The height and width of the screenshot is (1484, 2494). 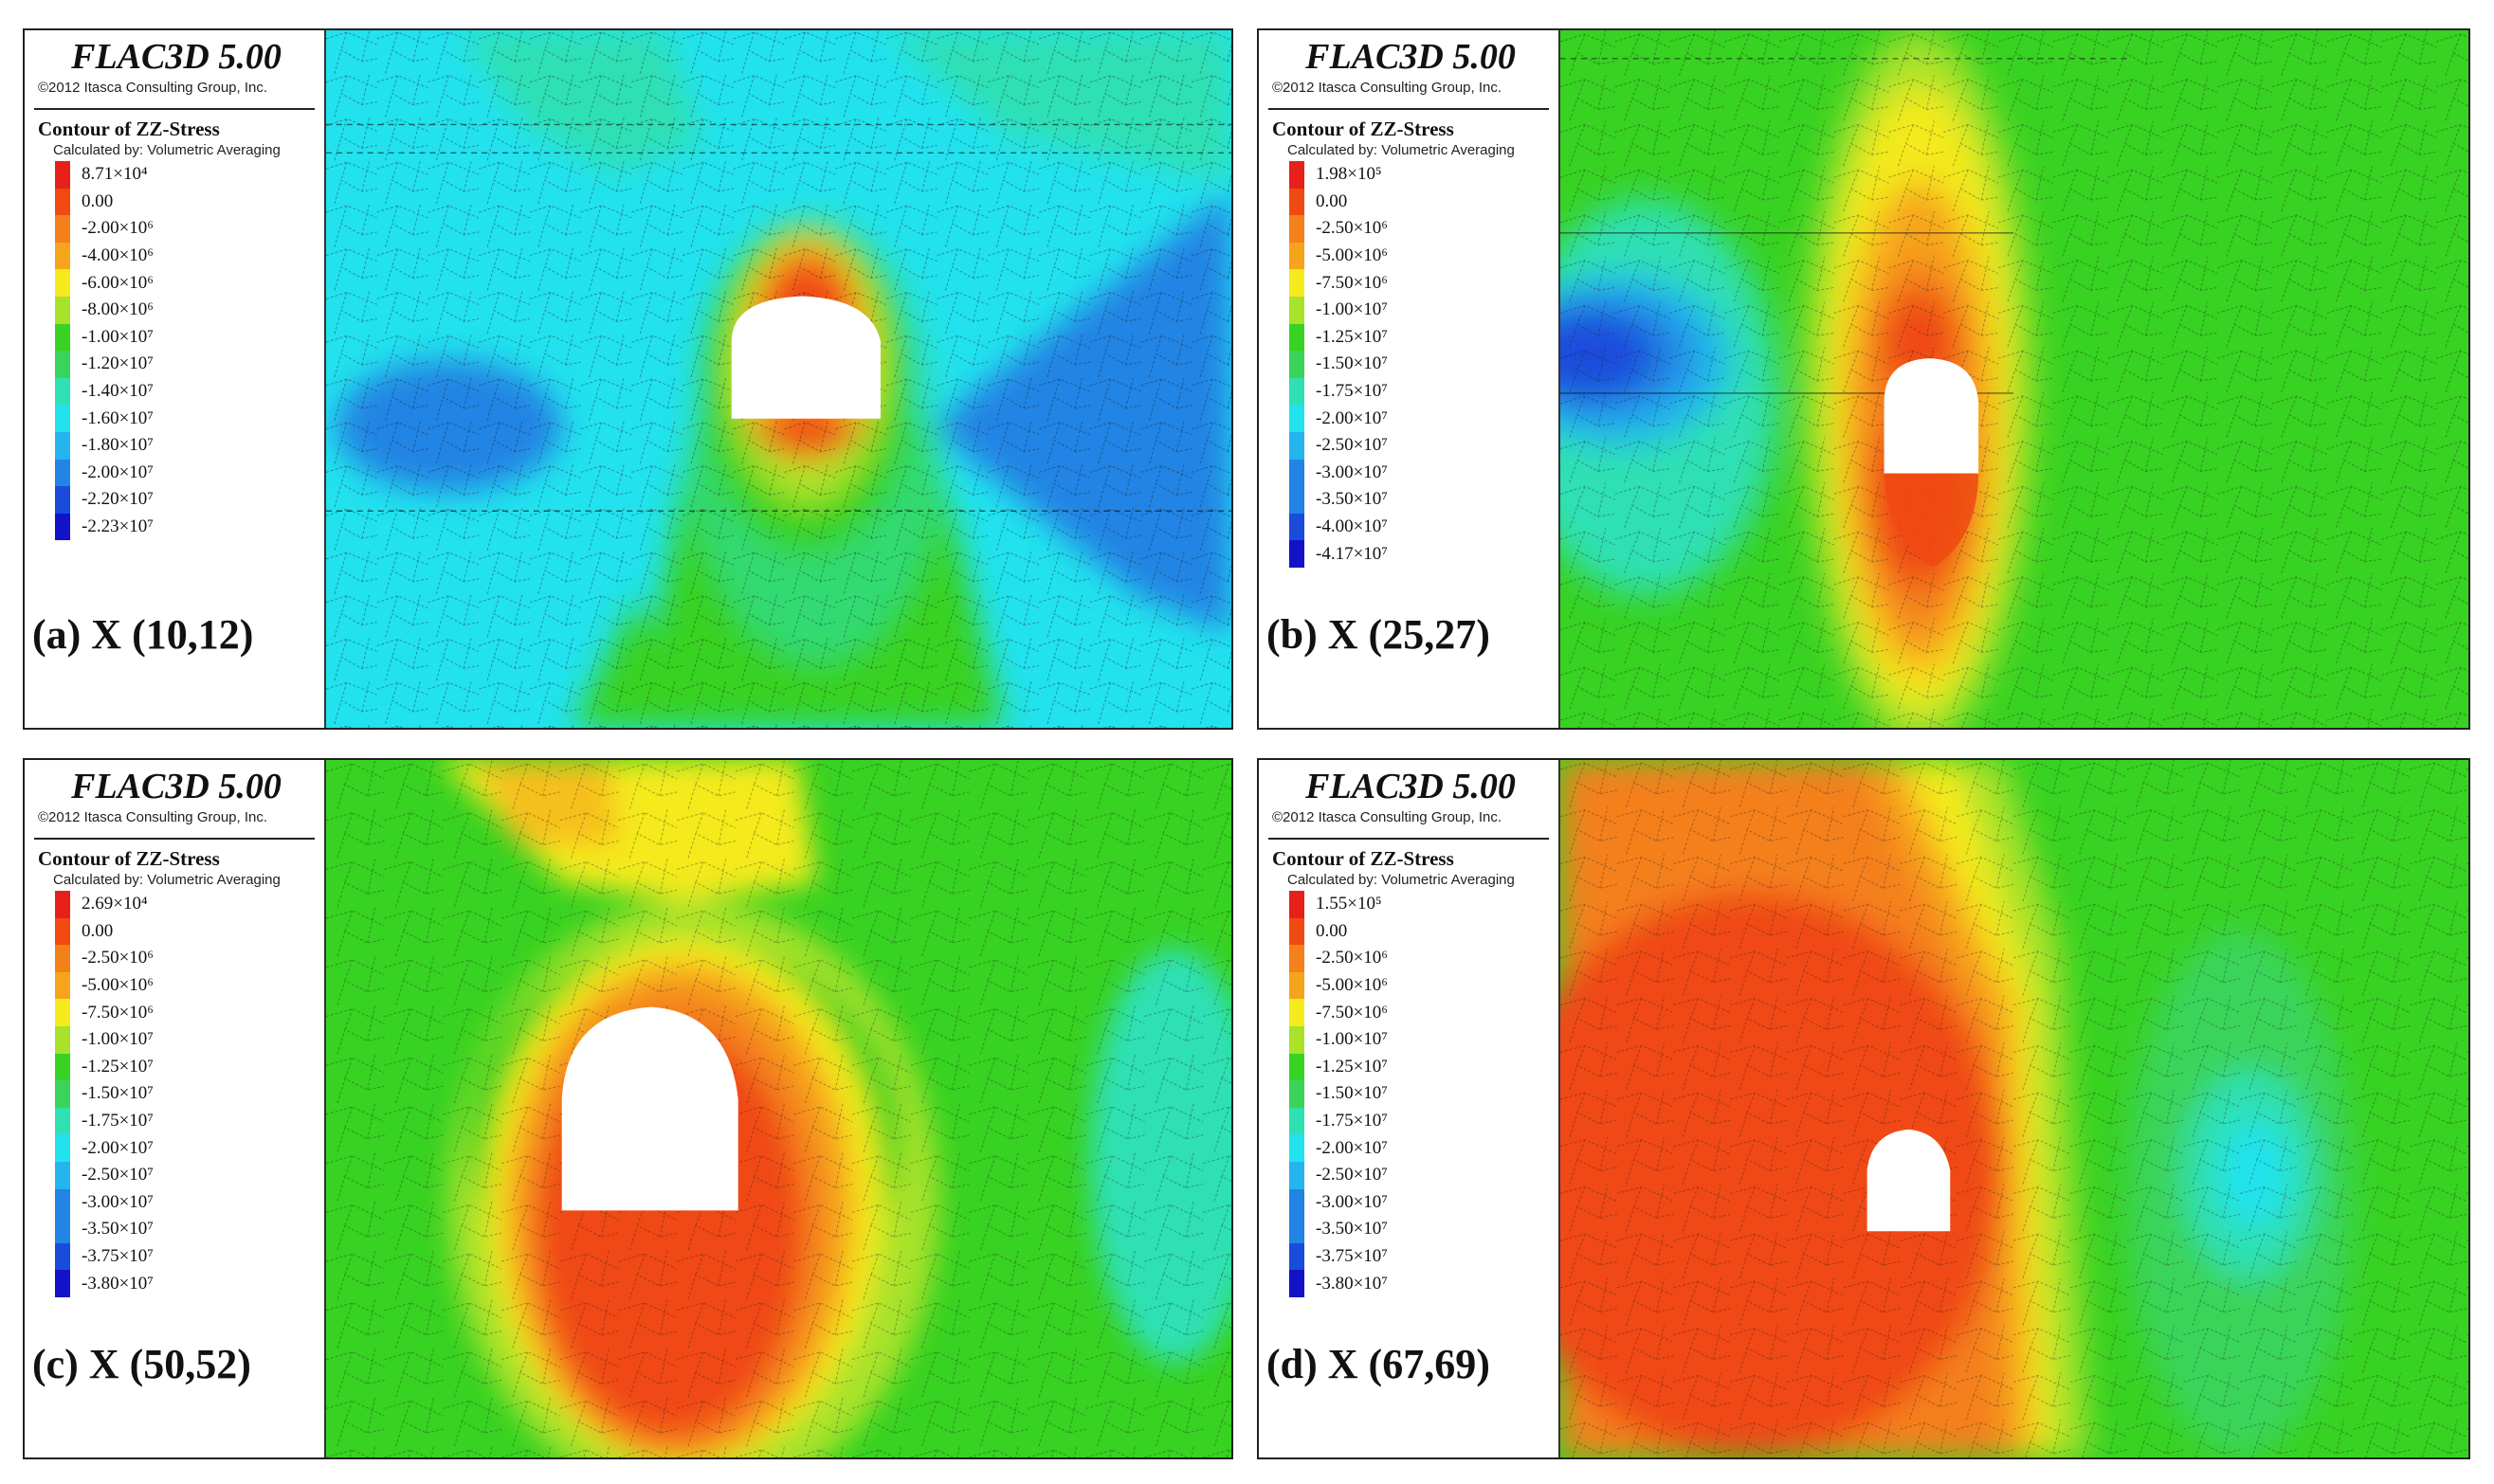 I want to click on legend-entry: -2.20×10⁷, so click(x=187, y=500).